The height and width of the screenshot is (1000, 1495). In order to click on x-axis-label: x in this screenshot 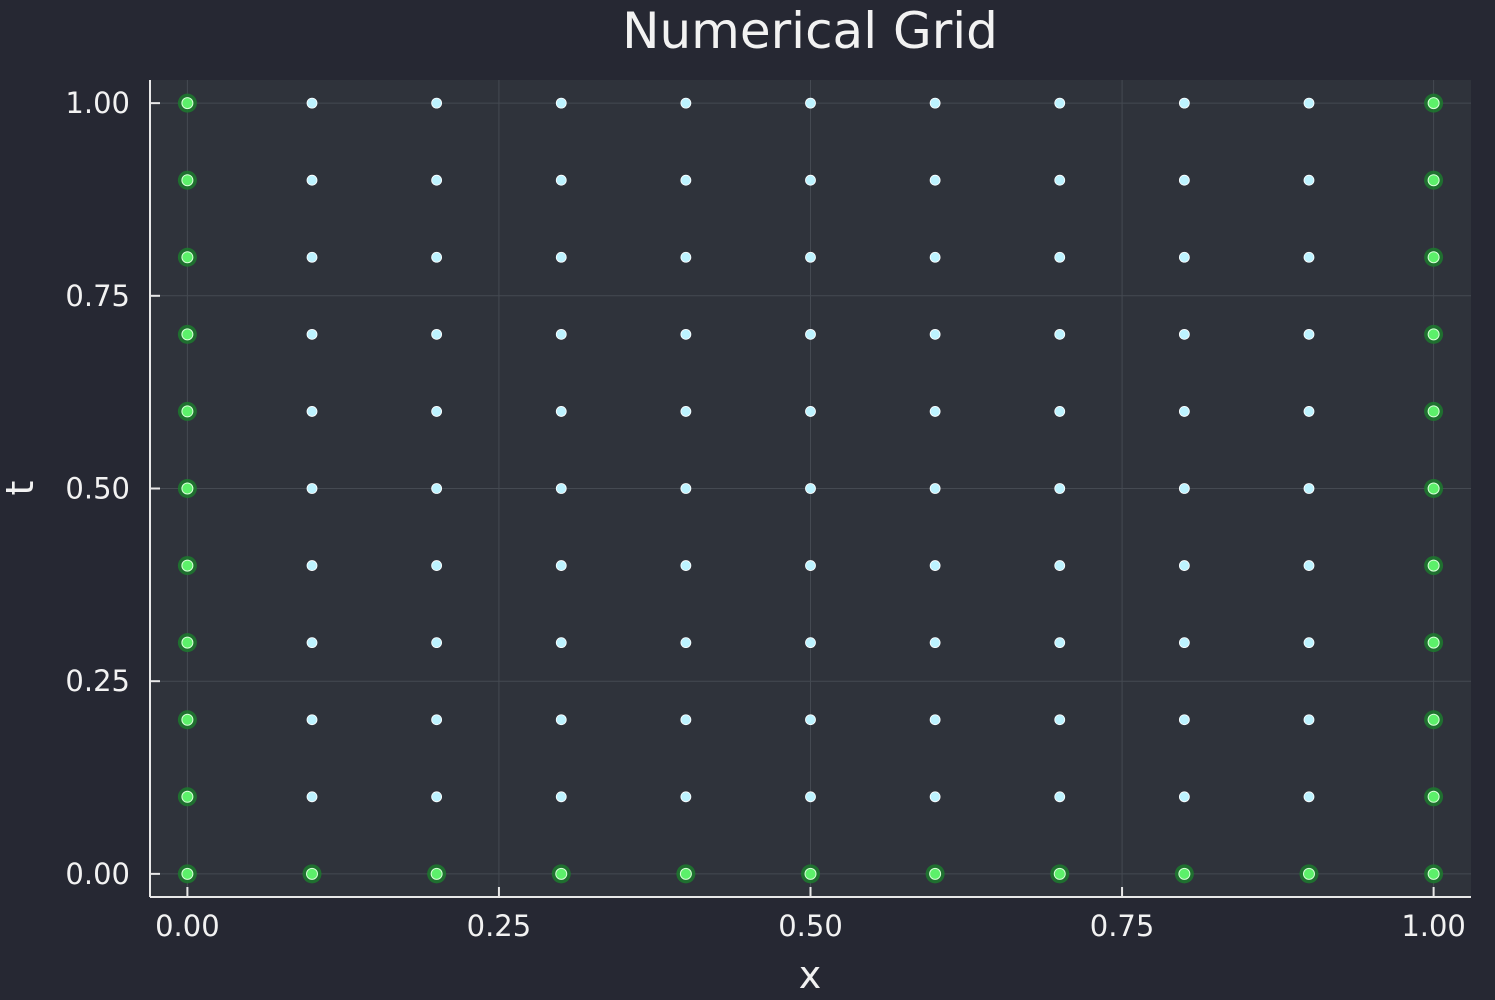, I will do `click(810, 975)`.